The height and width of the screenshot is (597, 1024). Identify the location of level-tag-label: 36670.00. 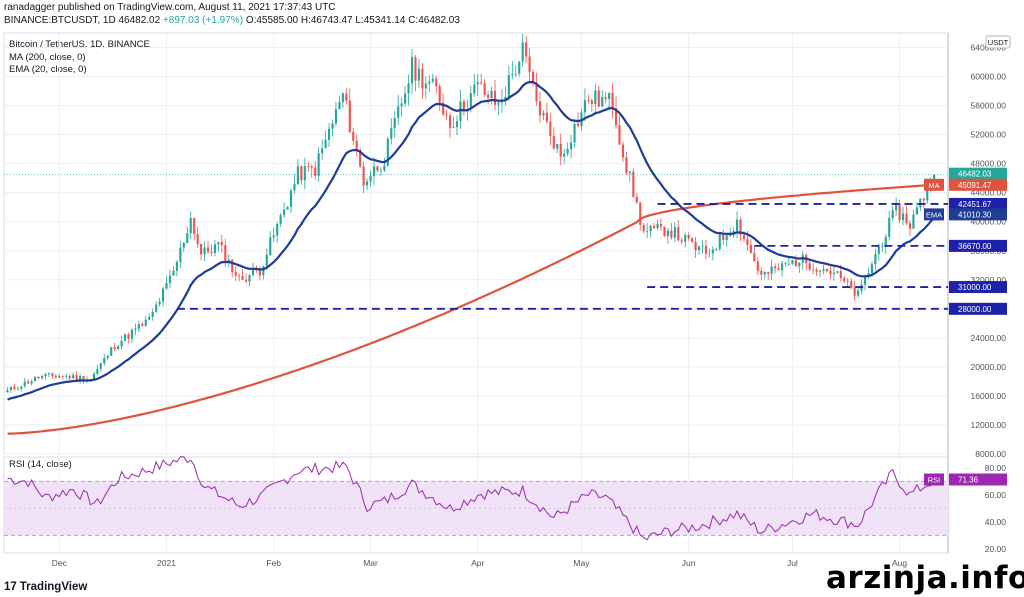
(975, 246).